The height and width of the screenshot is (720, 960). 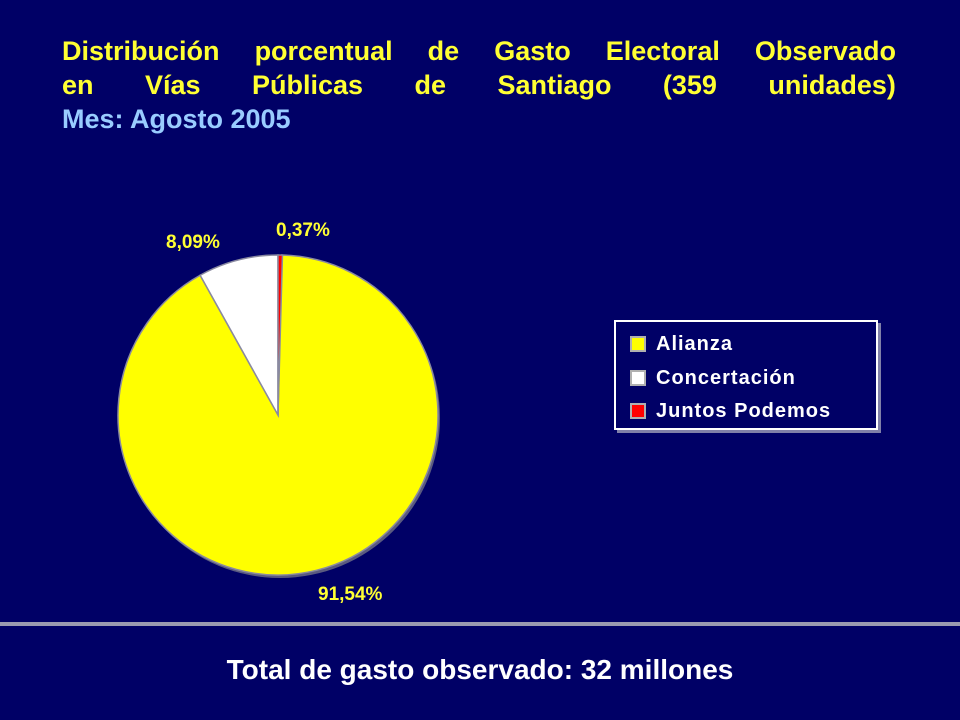 I want to click on legend-item-juntos-podemos: Juntos Podemos, so click(x=730, y=411).